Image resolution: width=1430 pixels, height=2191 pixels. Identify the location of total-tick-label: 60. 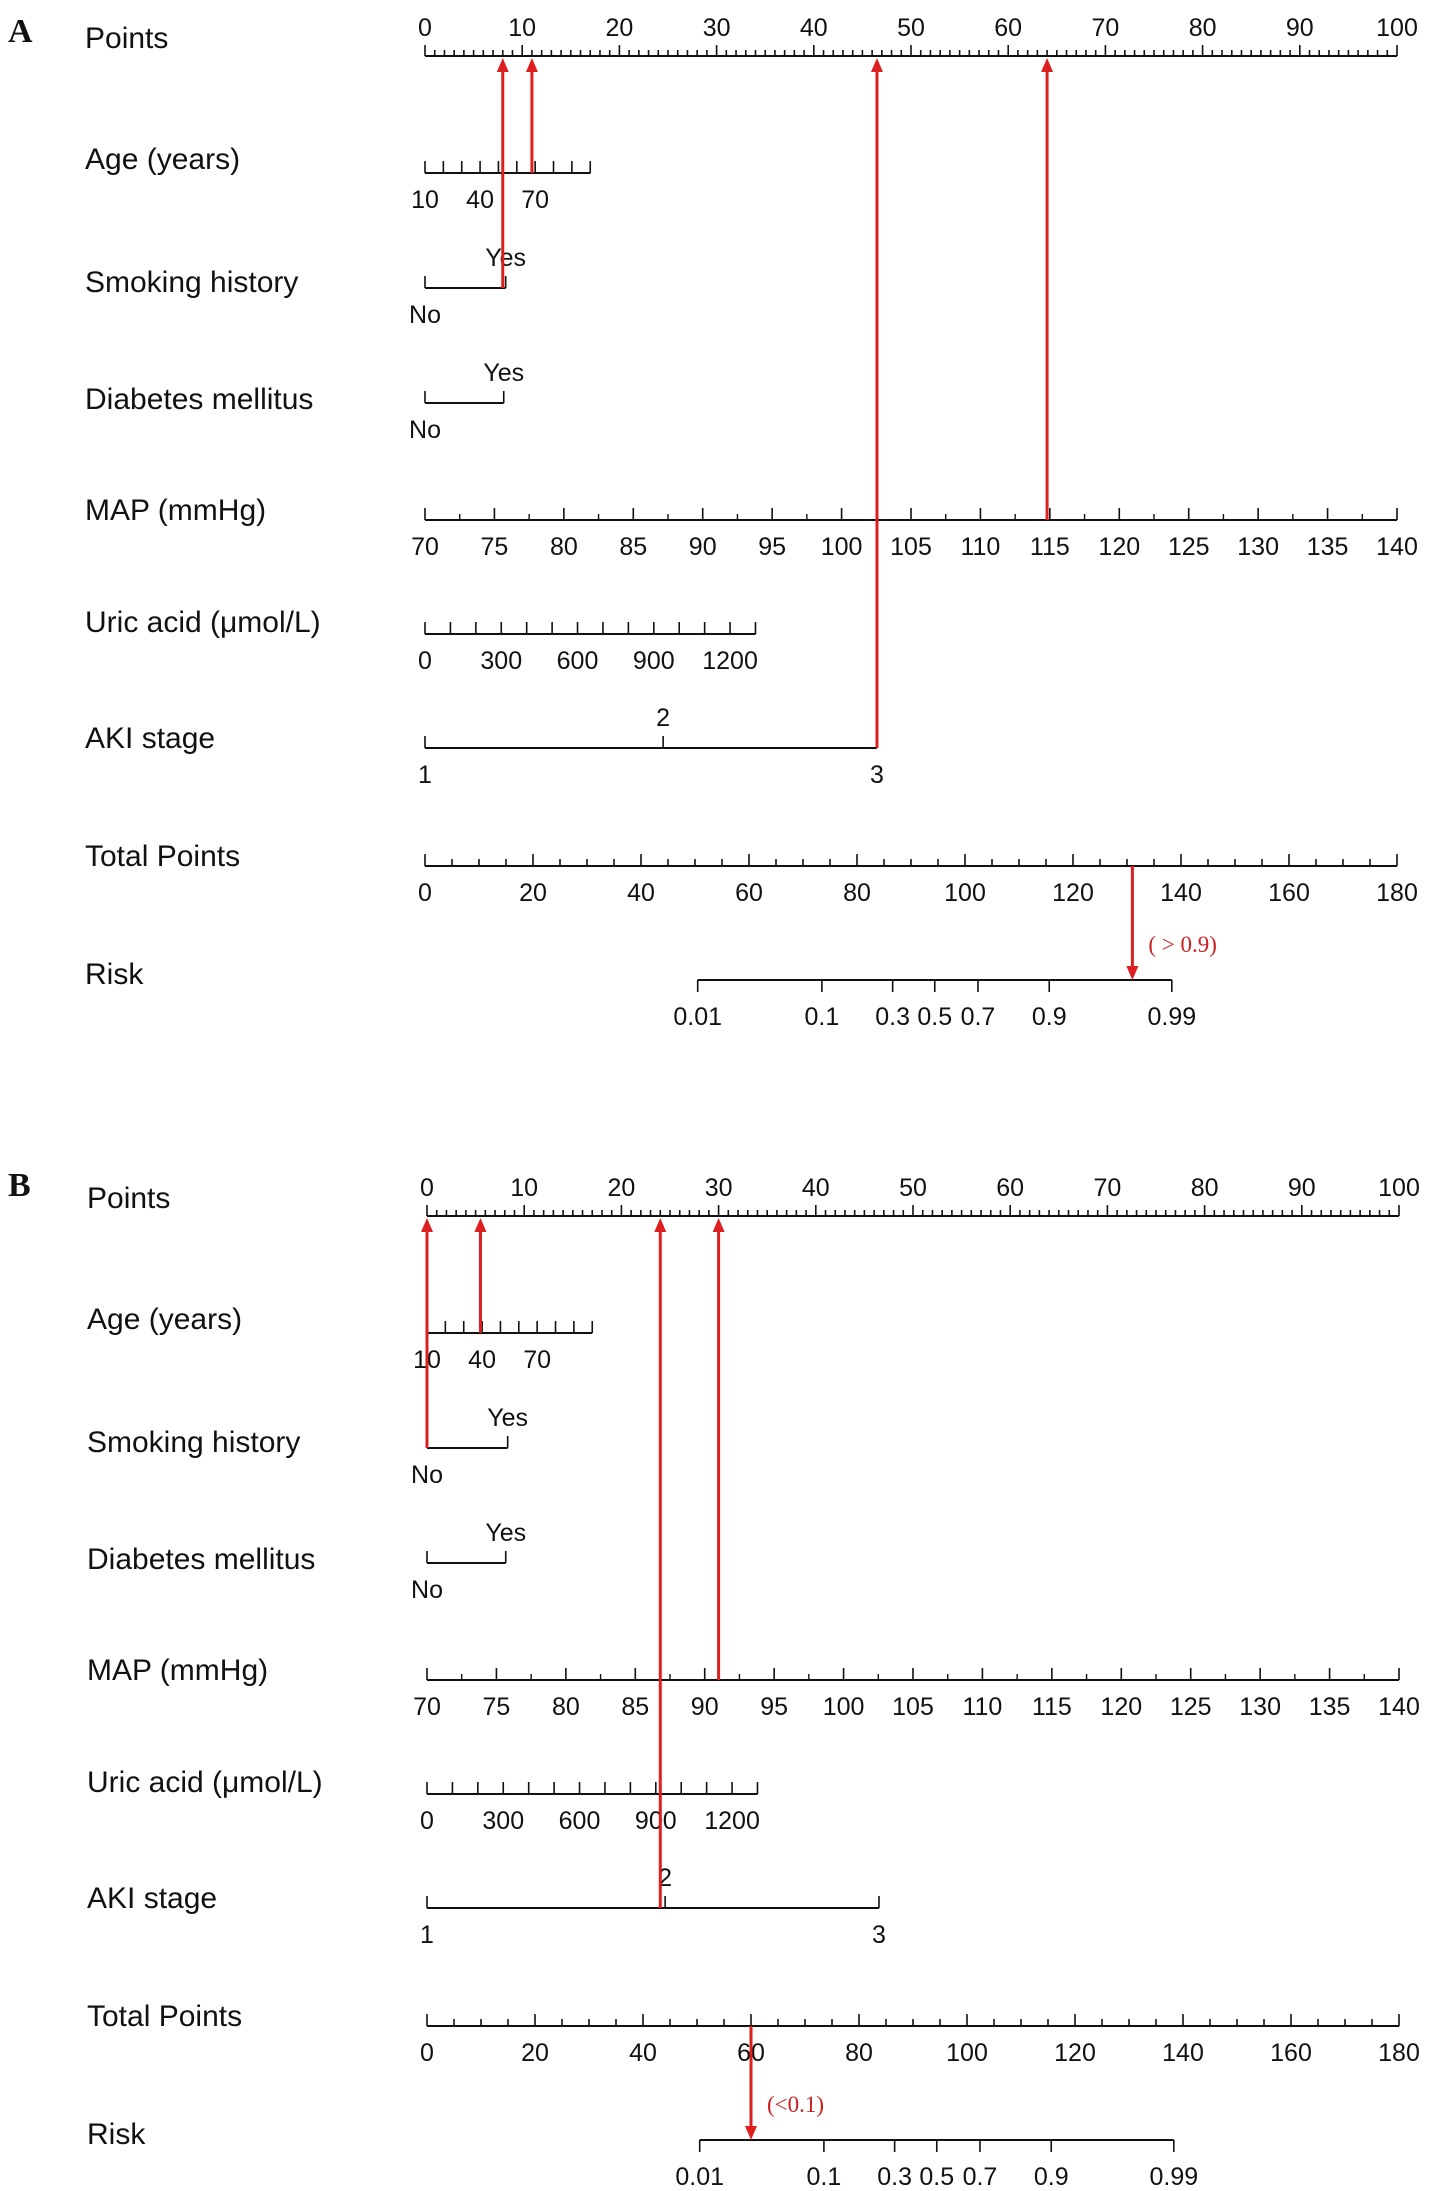
(749, 893).